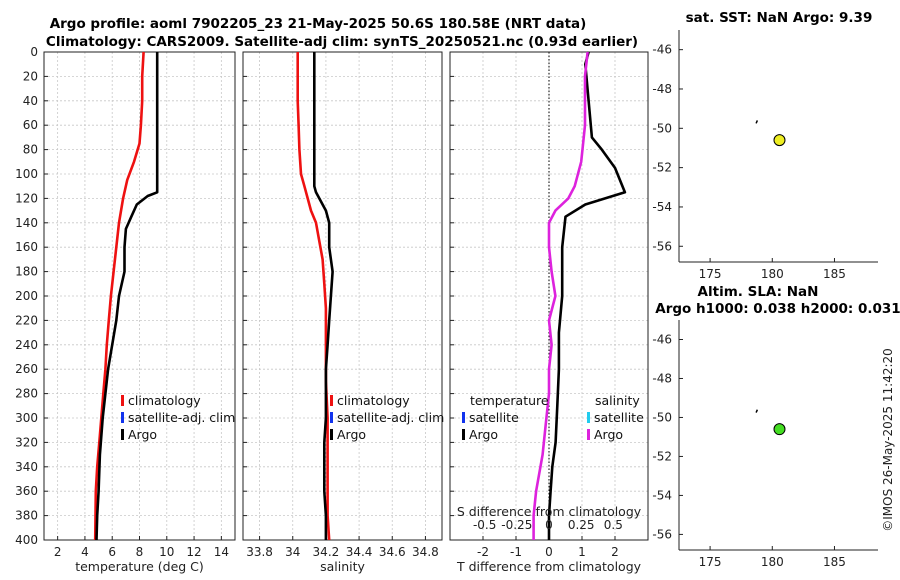 The image size is (900, 580). What do you see at coordinates (166, 552) in the screenshot?
I see `x-tick-label: 10` at bounding box center [166, 552].